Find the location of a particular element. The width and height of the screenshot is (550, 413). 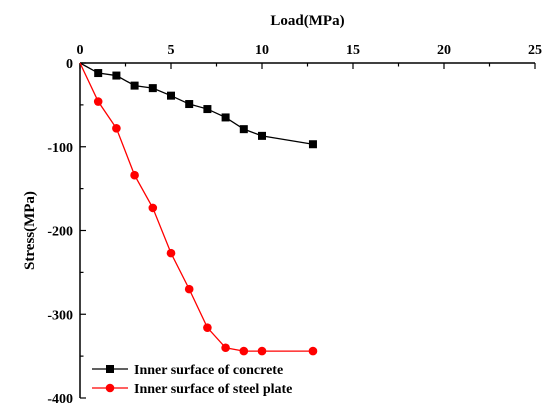

x-tick-label: 5 is located at coordinates (171, 50).